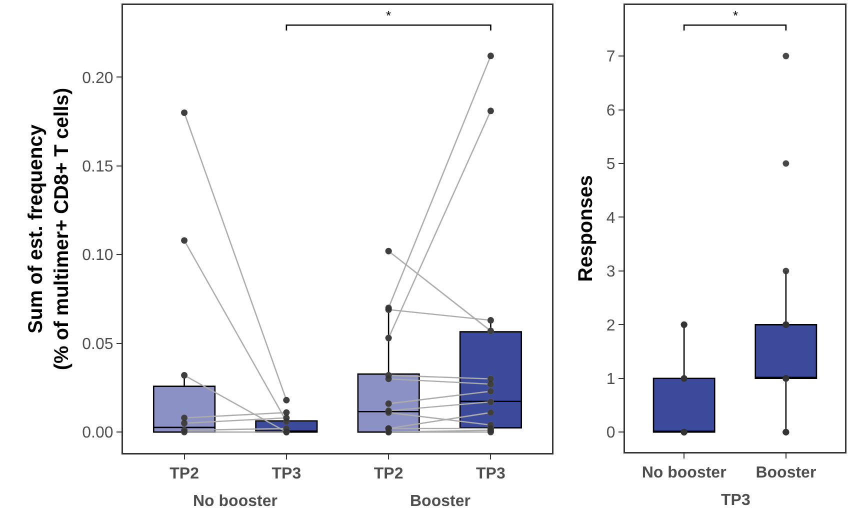  What do you see at coordinates (235, 501) in the screenshot?
I see `text: No booster` at bounding box center [235, 501].